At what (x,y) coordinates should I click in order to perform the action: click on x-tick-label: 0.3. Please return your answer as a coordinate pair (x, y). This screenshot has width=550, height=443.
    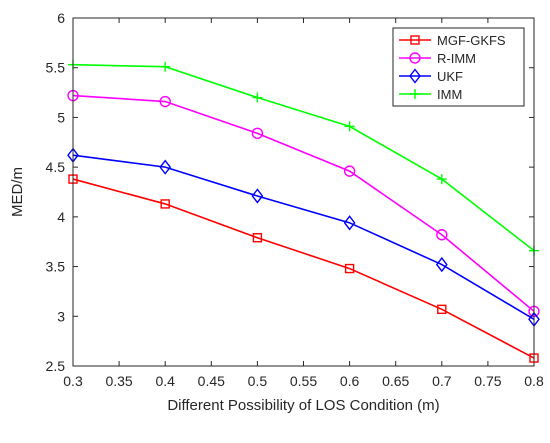
    Looking at the image, I should click on (73, 381).